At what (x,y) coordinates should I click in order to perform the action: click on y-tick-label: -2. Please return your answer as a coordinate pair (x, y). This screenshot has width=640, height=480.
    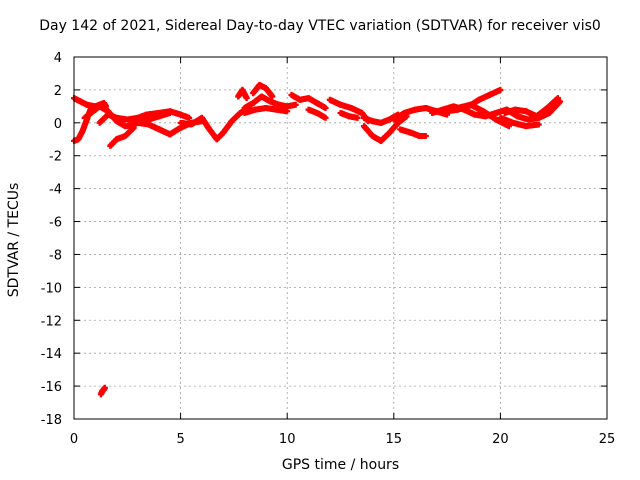
    Looking at the image, I should click on (55, 157).